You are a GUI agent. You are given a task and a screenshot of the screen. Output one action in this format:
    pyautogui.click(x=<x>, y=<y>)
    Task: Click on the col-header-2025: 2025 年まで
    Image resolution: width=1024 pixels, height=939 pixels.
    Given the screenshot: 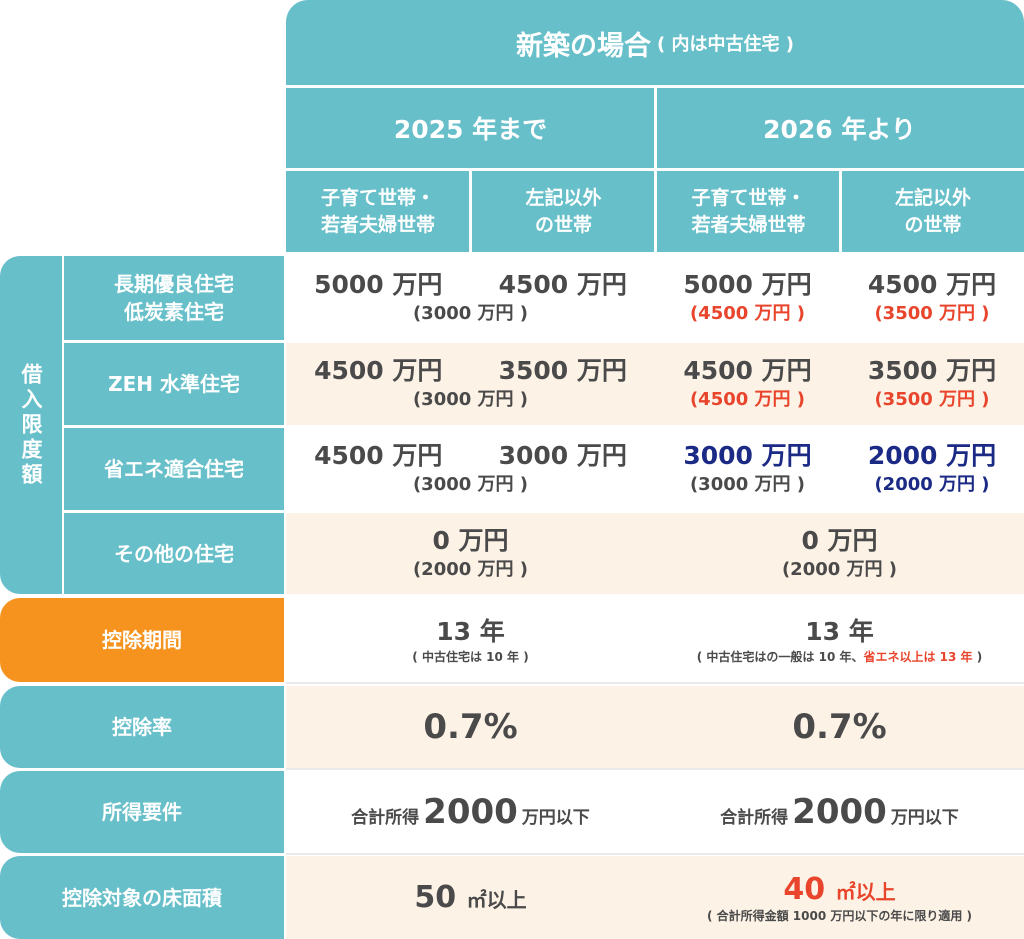 What is the action you would take?
    pyautogui.click(x=470, y=129)
    